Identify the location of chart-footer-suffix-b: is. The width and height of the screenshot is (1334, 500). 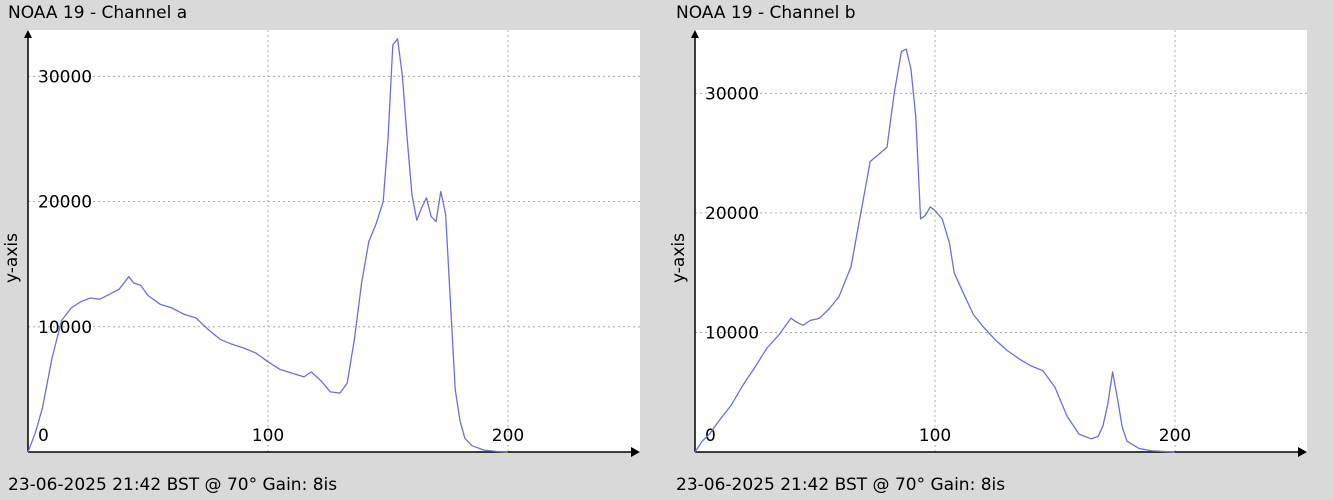
(998, 485).